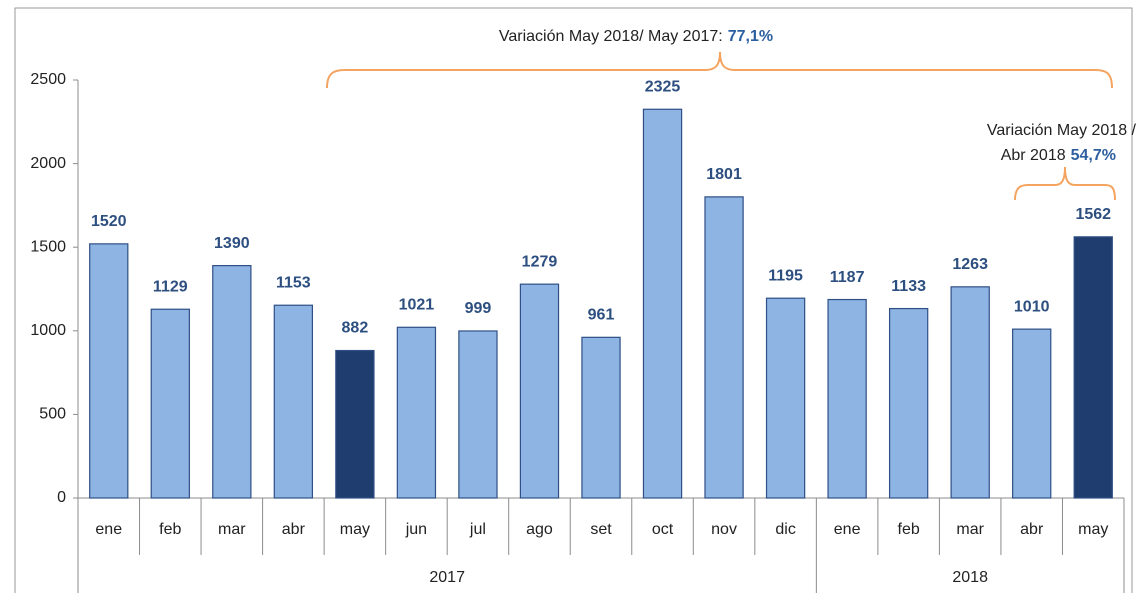 The width and height of the screenshot is (1136, 593). Describe the element at coordinates (1061, 130) in the screenshot. I see `annotation-month-line1: Variación May 2018 /` at that location.